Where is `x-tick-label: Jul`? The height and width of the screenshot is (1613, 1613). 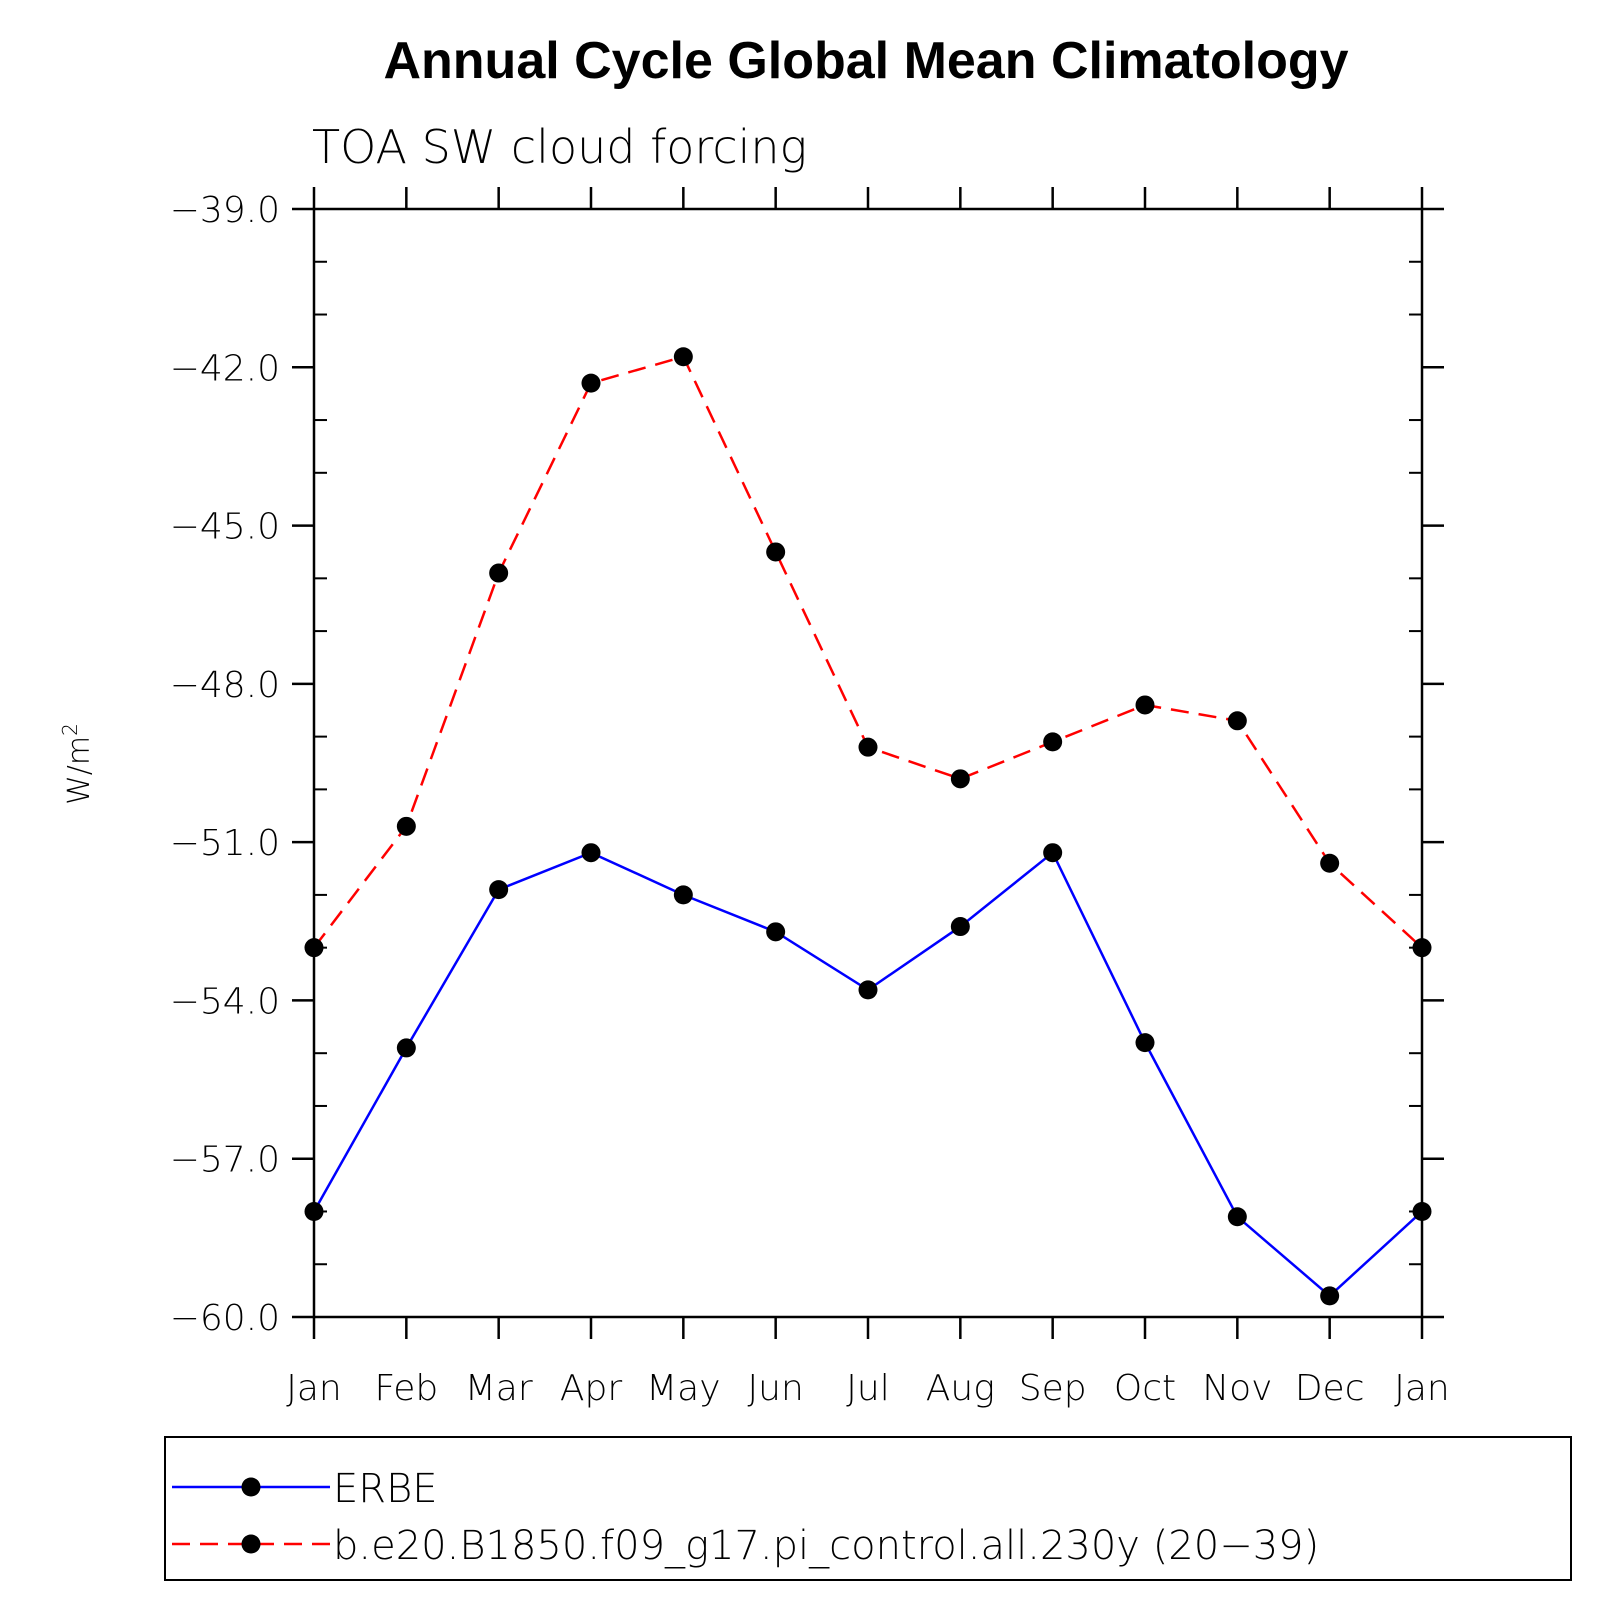 x-tick-label: Jul is located at coordinates (867, 1388).